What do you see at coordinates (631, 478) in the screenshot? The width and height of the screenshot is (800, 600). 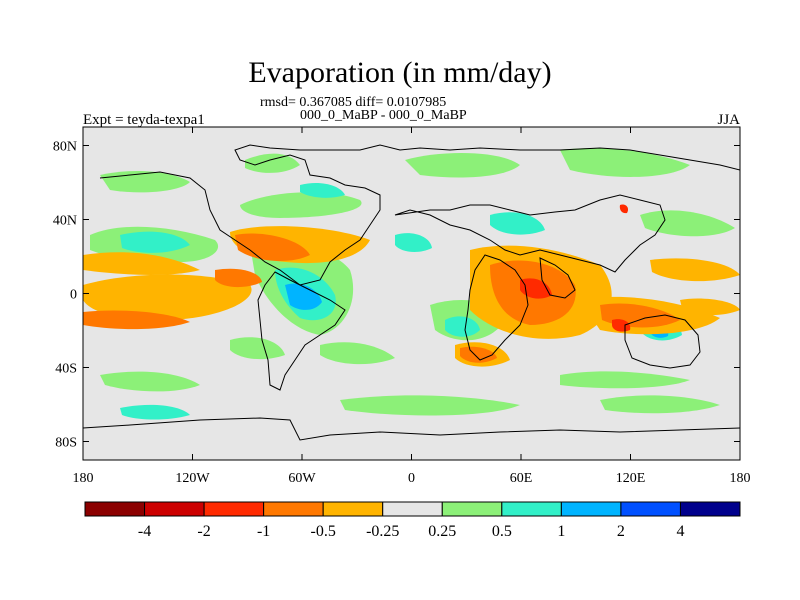 I see `x-tick-label: 120E` at bounding box center [631, 478].